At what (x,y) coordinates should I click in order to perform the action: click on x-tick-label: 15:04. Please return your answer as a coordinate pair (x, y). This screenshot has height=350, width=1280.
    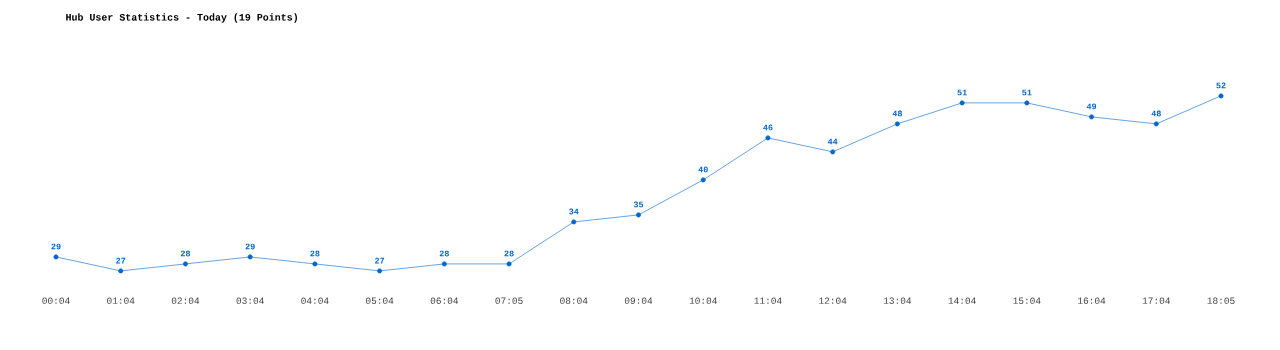
    Looking at the image, I should click on (1027, 300).